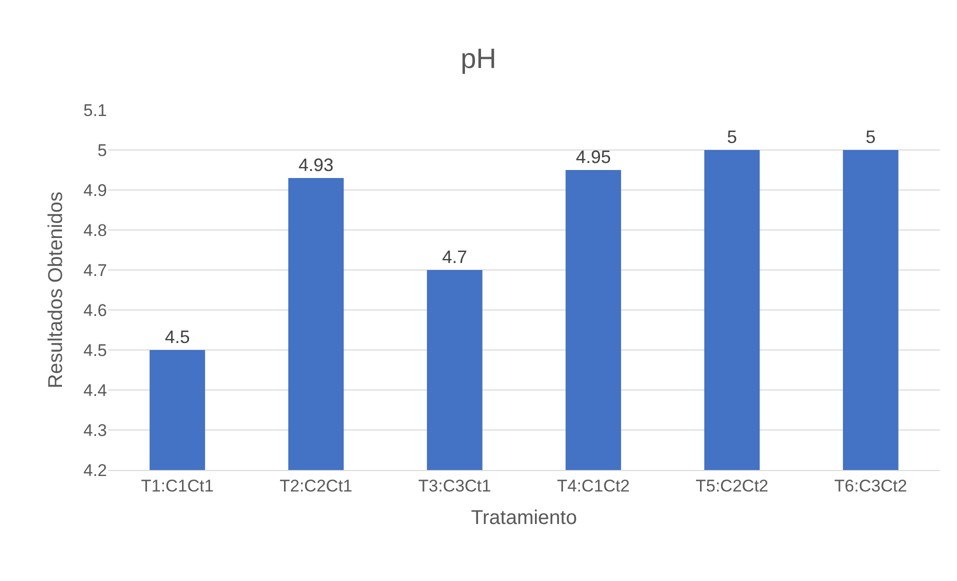 This screenshot has width=957, height=581. I want to click on x-tick-label: T2:C2Ct1, so click(316, 486).